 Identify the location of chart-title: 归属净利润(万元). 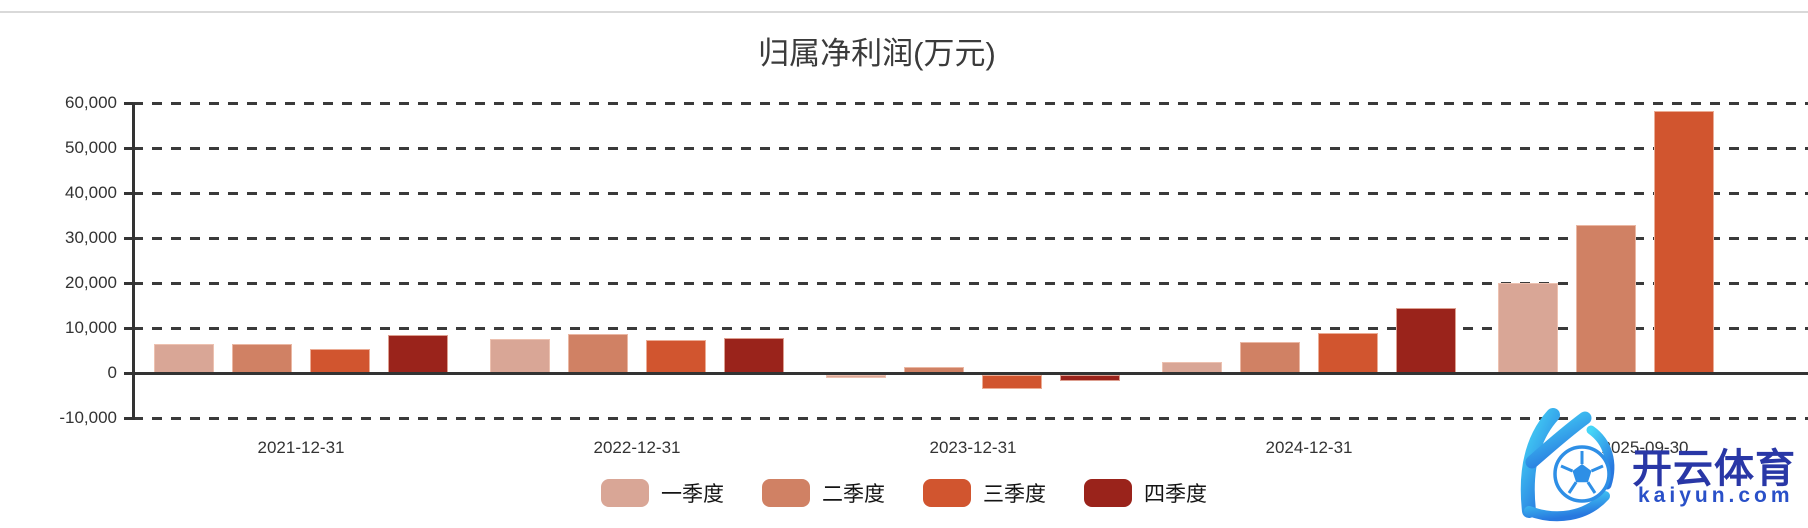
(877, 53).